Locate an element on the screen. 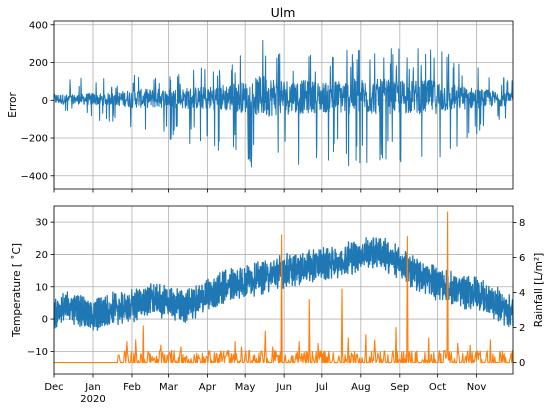 Image resolution: width=550 pixels, height=409 pixels. chart-title: Ulm is located at coordinates (283, 12).